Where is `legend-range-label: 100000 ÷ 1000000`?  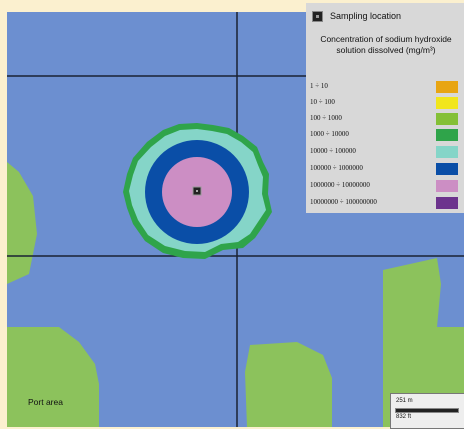 legend-range-label: 100000 ÷ 1000000 is located at coordinates (336, 168).